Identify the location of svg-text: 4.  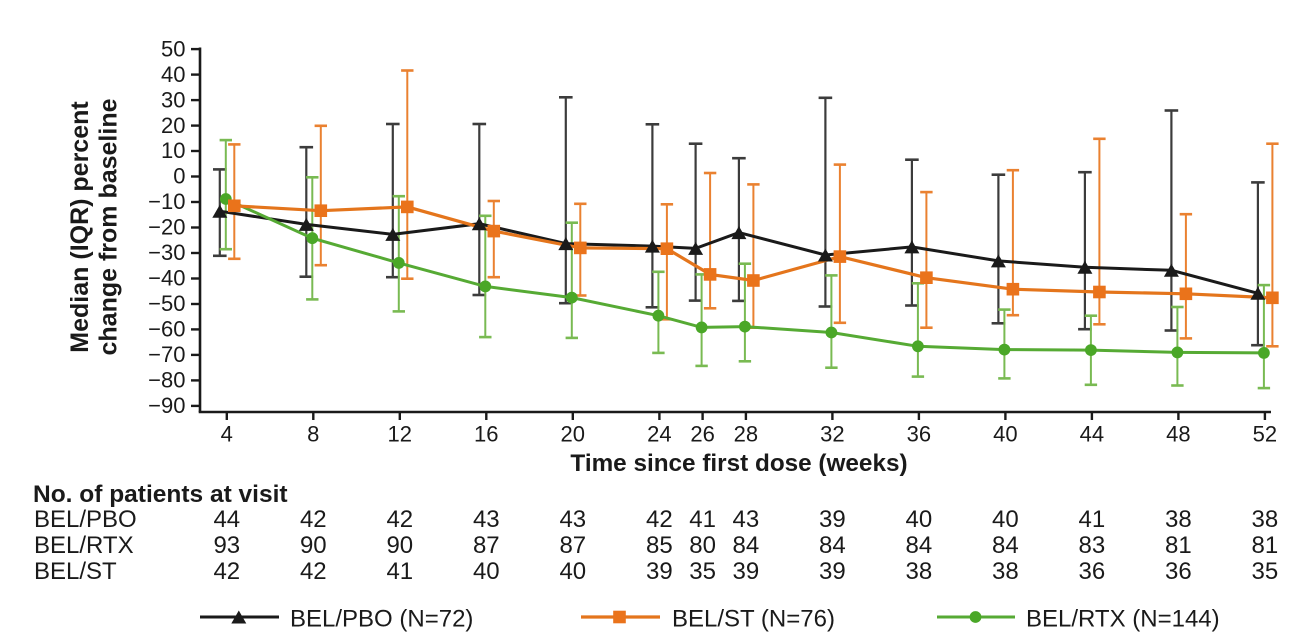
(227, 434).